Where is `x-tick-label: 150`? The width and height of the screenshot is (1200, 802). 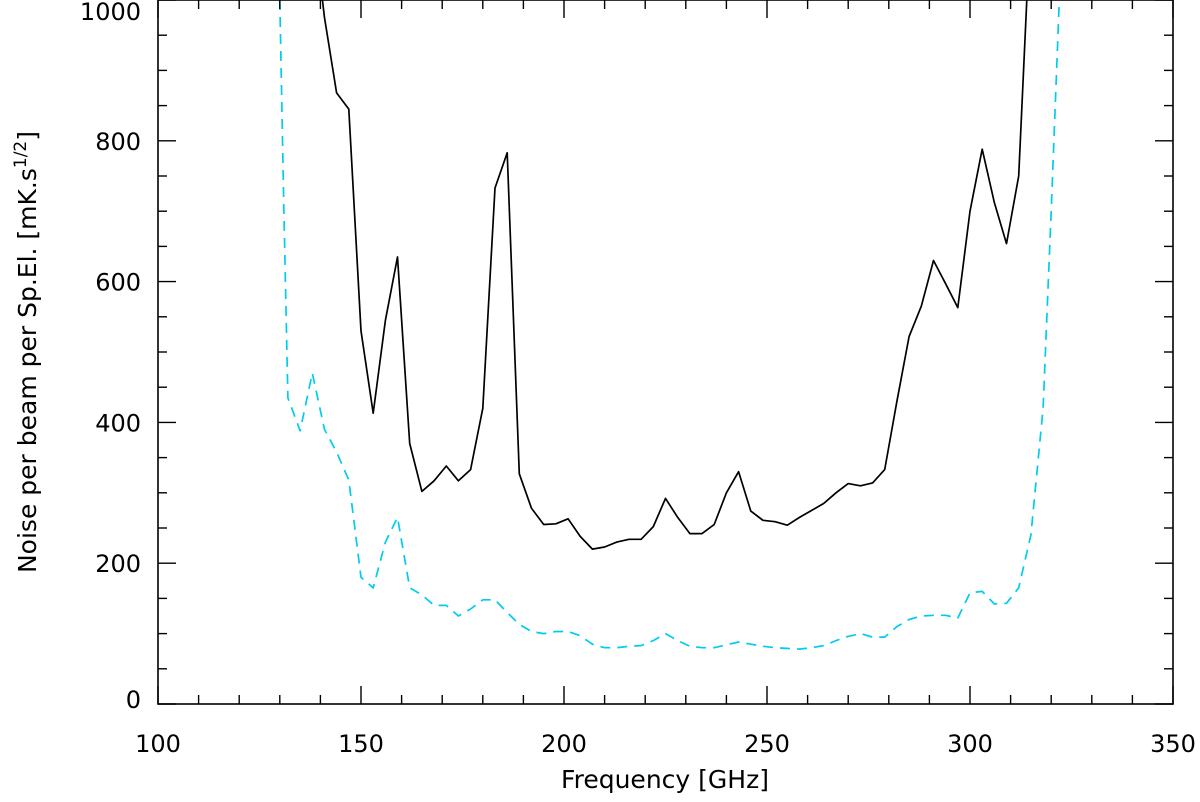 x-tick-label: 150 is located at coordinates (361, 744).